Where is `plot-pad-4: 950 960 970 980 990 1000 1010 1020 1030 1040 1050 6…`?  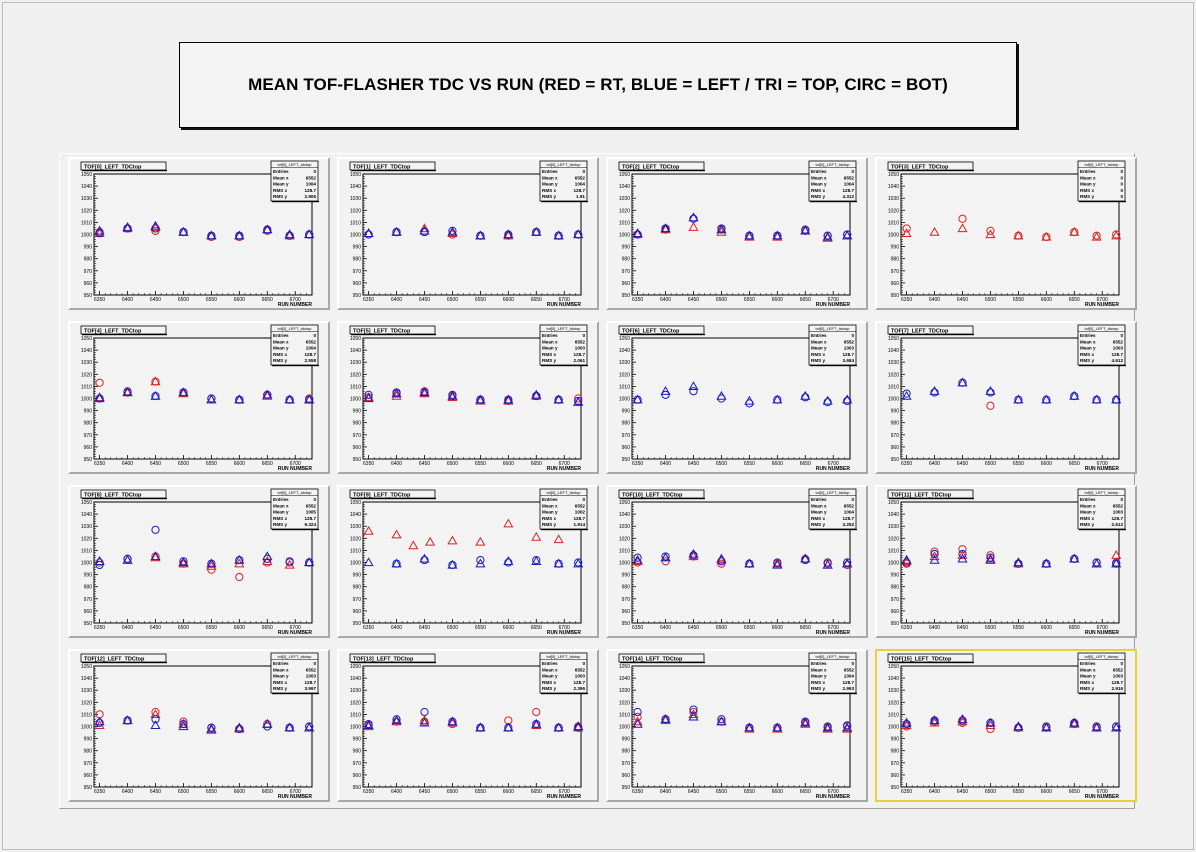 plot-pad-4: 950 960 970 980 990 1000 1010 1020 1030 1040 1050 6… is located at coordinates (199, 397).